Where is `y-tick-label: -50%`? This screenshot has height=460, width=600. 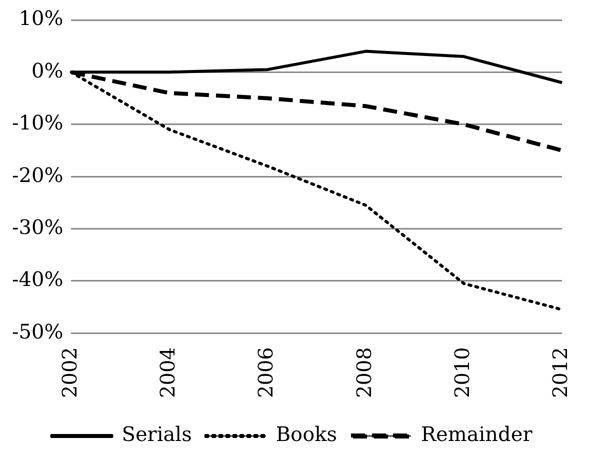
y-tick-label: -50% is located at coordinates (38, 331).